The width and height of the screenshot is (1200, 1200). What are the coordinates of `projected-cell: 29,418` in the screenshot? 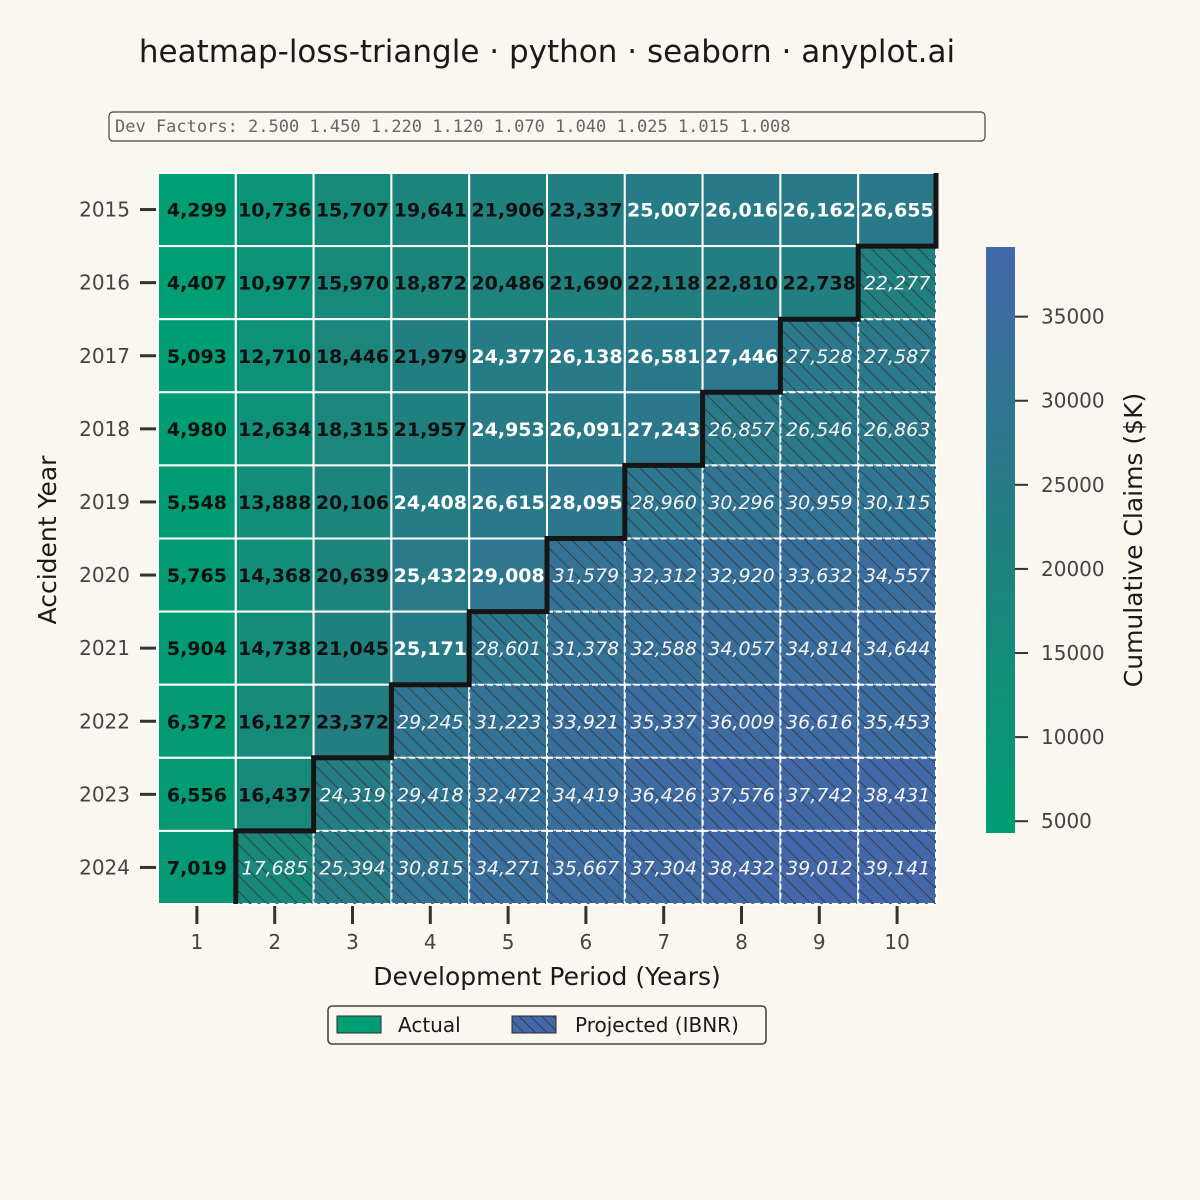 It's located at (430, 794).